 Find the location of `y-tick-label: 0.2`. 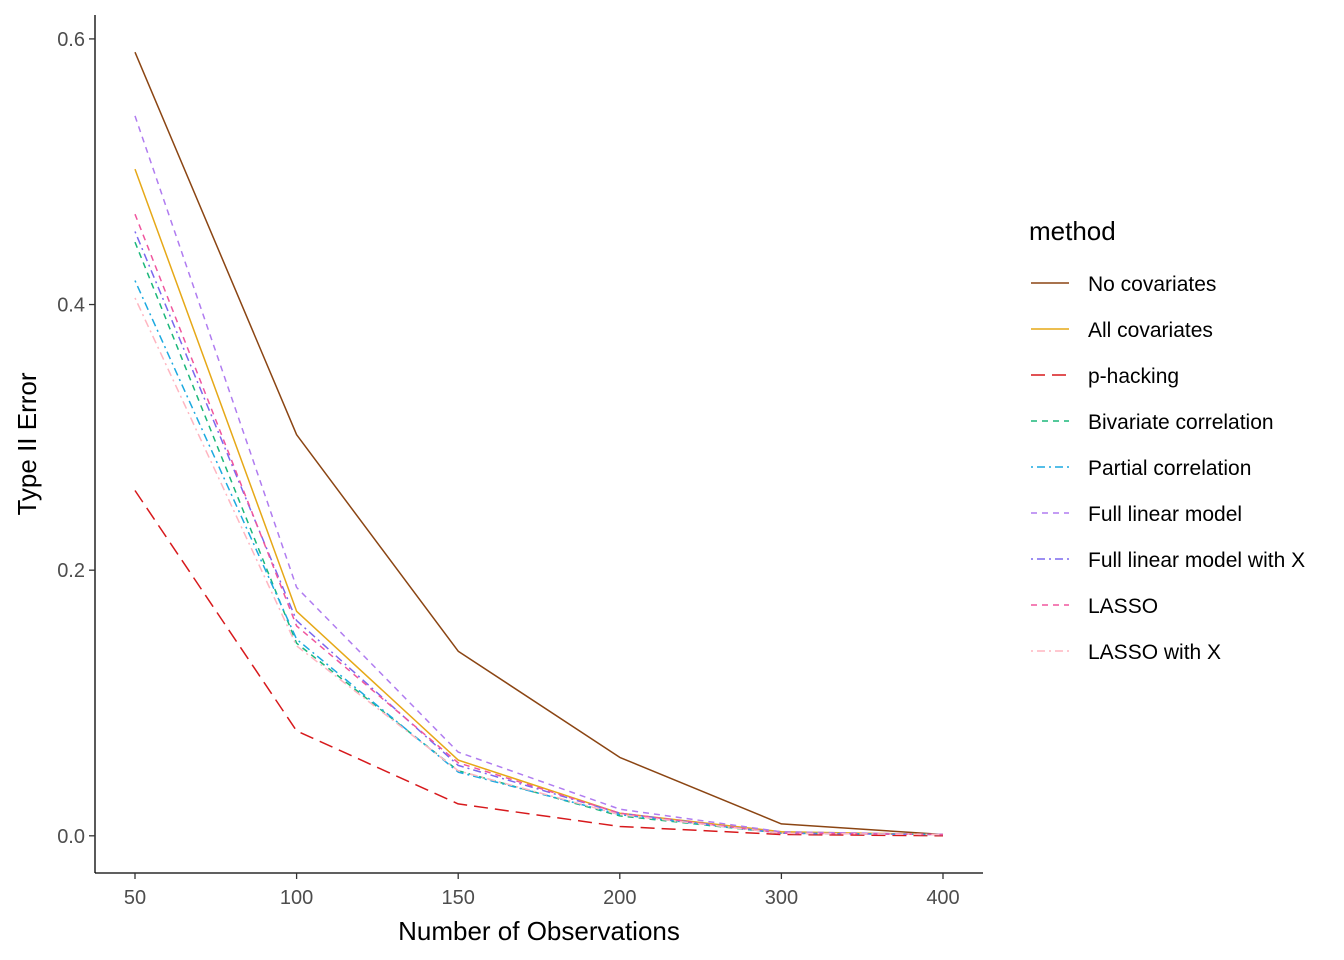

y-tick-label: 0.2 is located at coordinates (71, 571).